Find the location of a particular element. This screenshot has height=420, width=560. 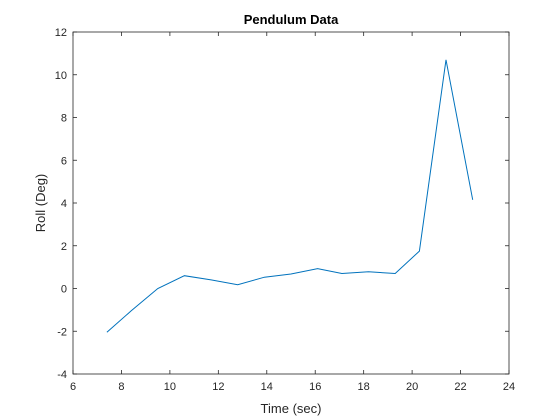

x-tick-label: 12 is located at coordinates (218, 387).